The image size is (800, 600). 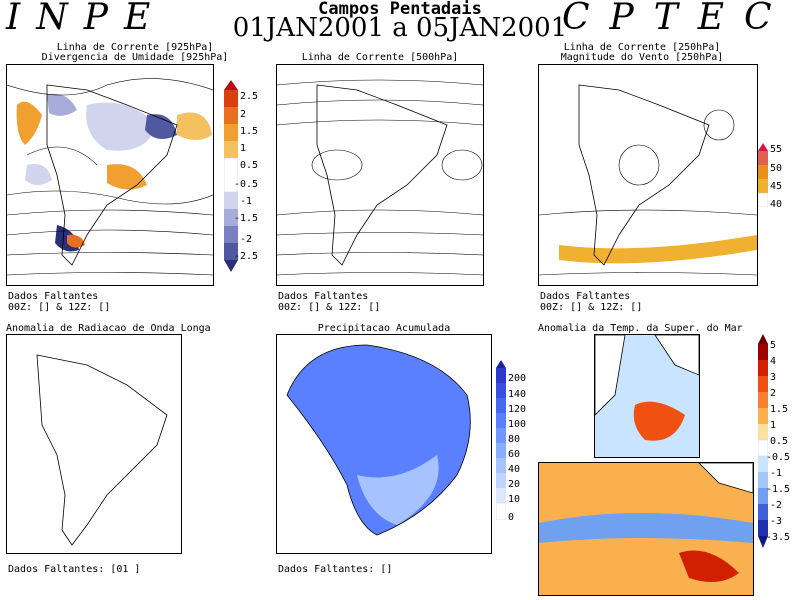 What do you see at coordinates (773, 377) in the screenshot?
I see `p6-cb-label-2: 3` at bounding box center [773, 377].